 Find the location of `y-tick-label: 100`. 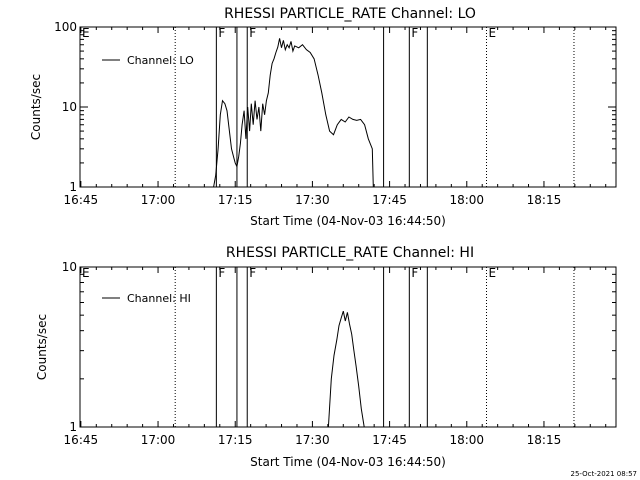

y-tick-label: 100 is located at coordinates (65, 27).